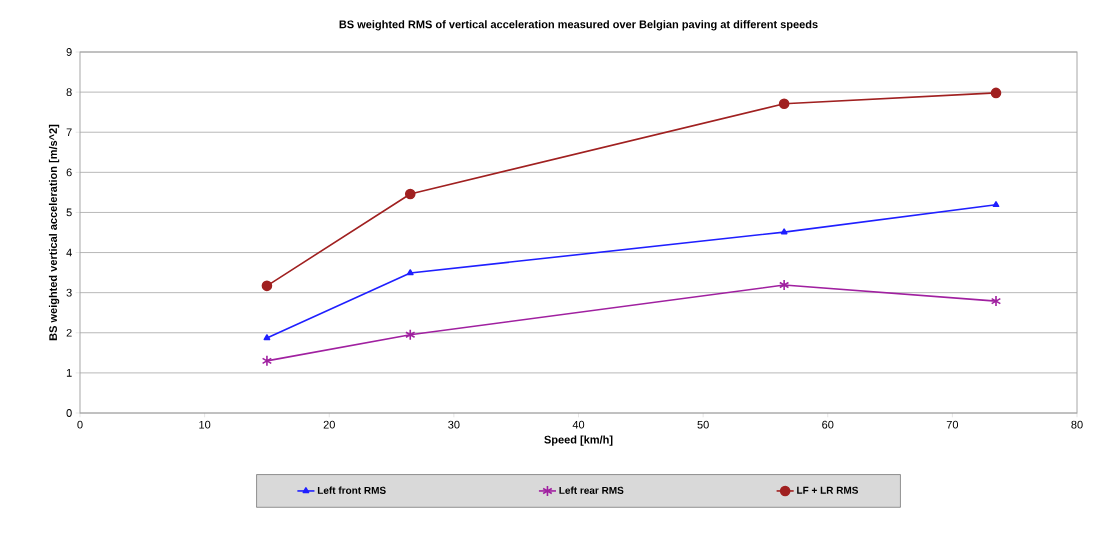 Image resolution: width=1093 pixels, height=544 pixels. What do you see at coordinates (591, 490) in the screenshot?
I see `legend-label: Left rear RMS` at bounding box center [591, 490].